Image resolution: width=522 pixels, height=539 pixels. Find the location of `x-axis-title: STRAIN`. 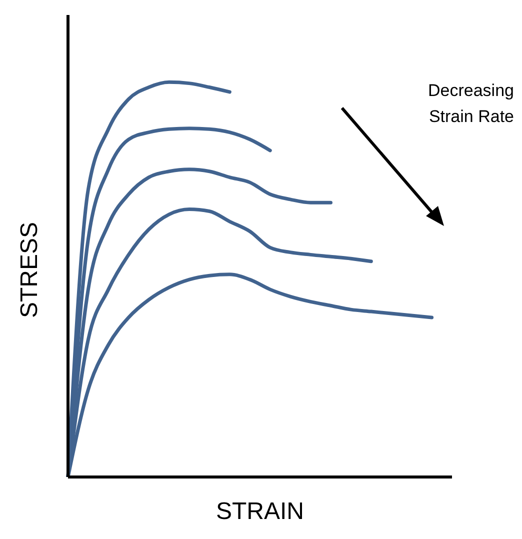

x-axis-title: STRAIN is located at coordinates (259, 512).